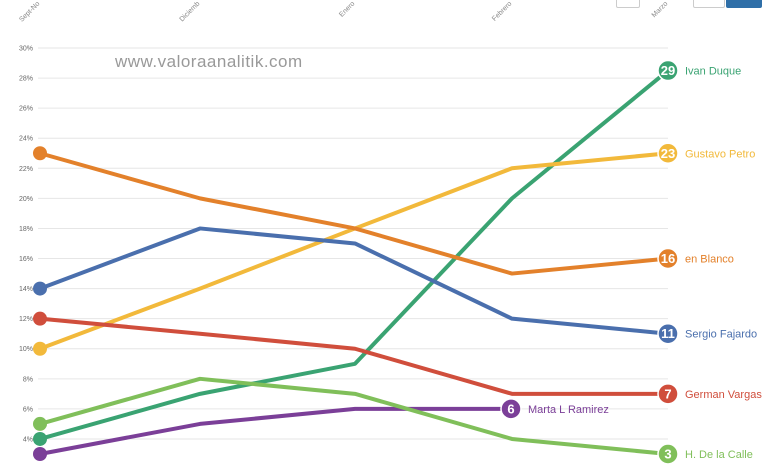 The width and height of the screenshot is (768, 465). What do you see at coordinates (347, 9) in the screenshot?
I see `x-tick-label: Enero` at bounding box center [347, 9].